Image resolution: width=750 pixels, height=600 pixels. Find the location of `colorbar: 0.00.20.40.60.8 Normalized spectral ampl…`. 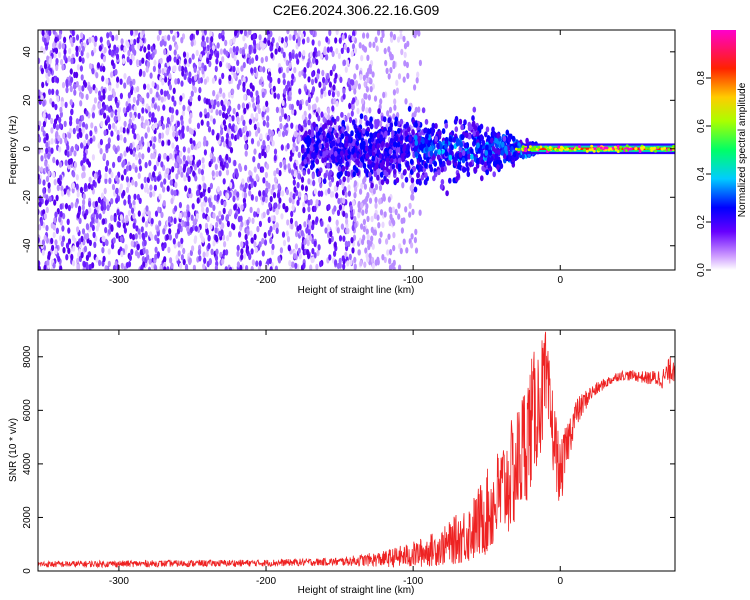

colorbar: 0.00.20.40.60.8 Normalized spectral ampl… is located at coordinates (722, 153).